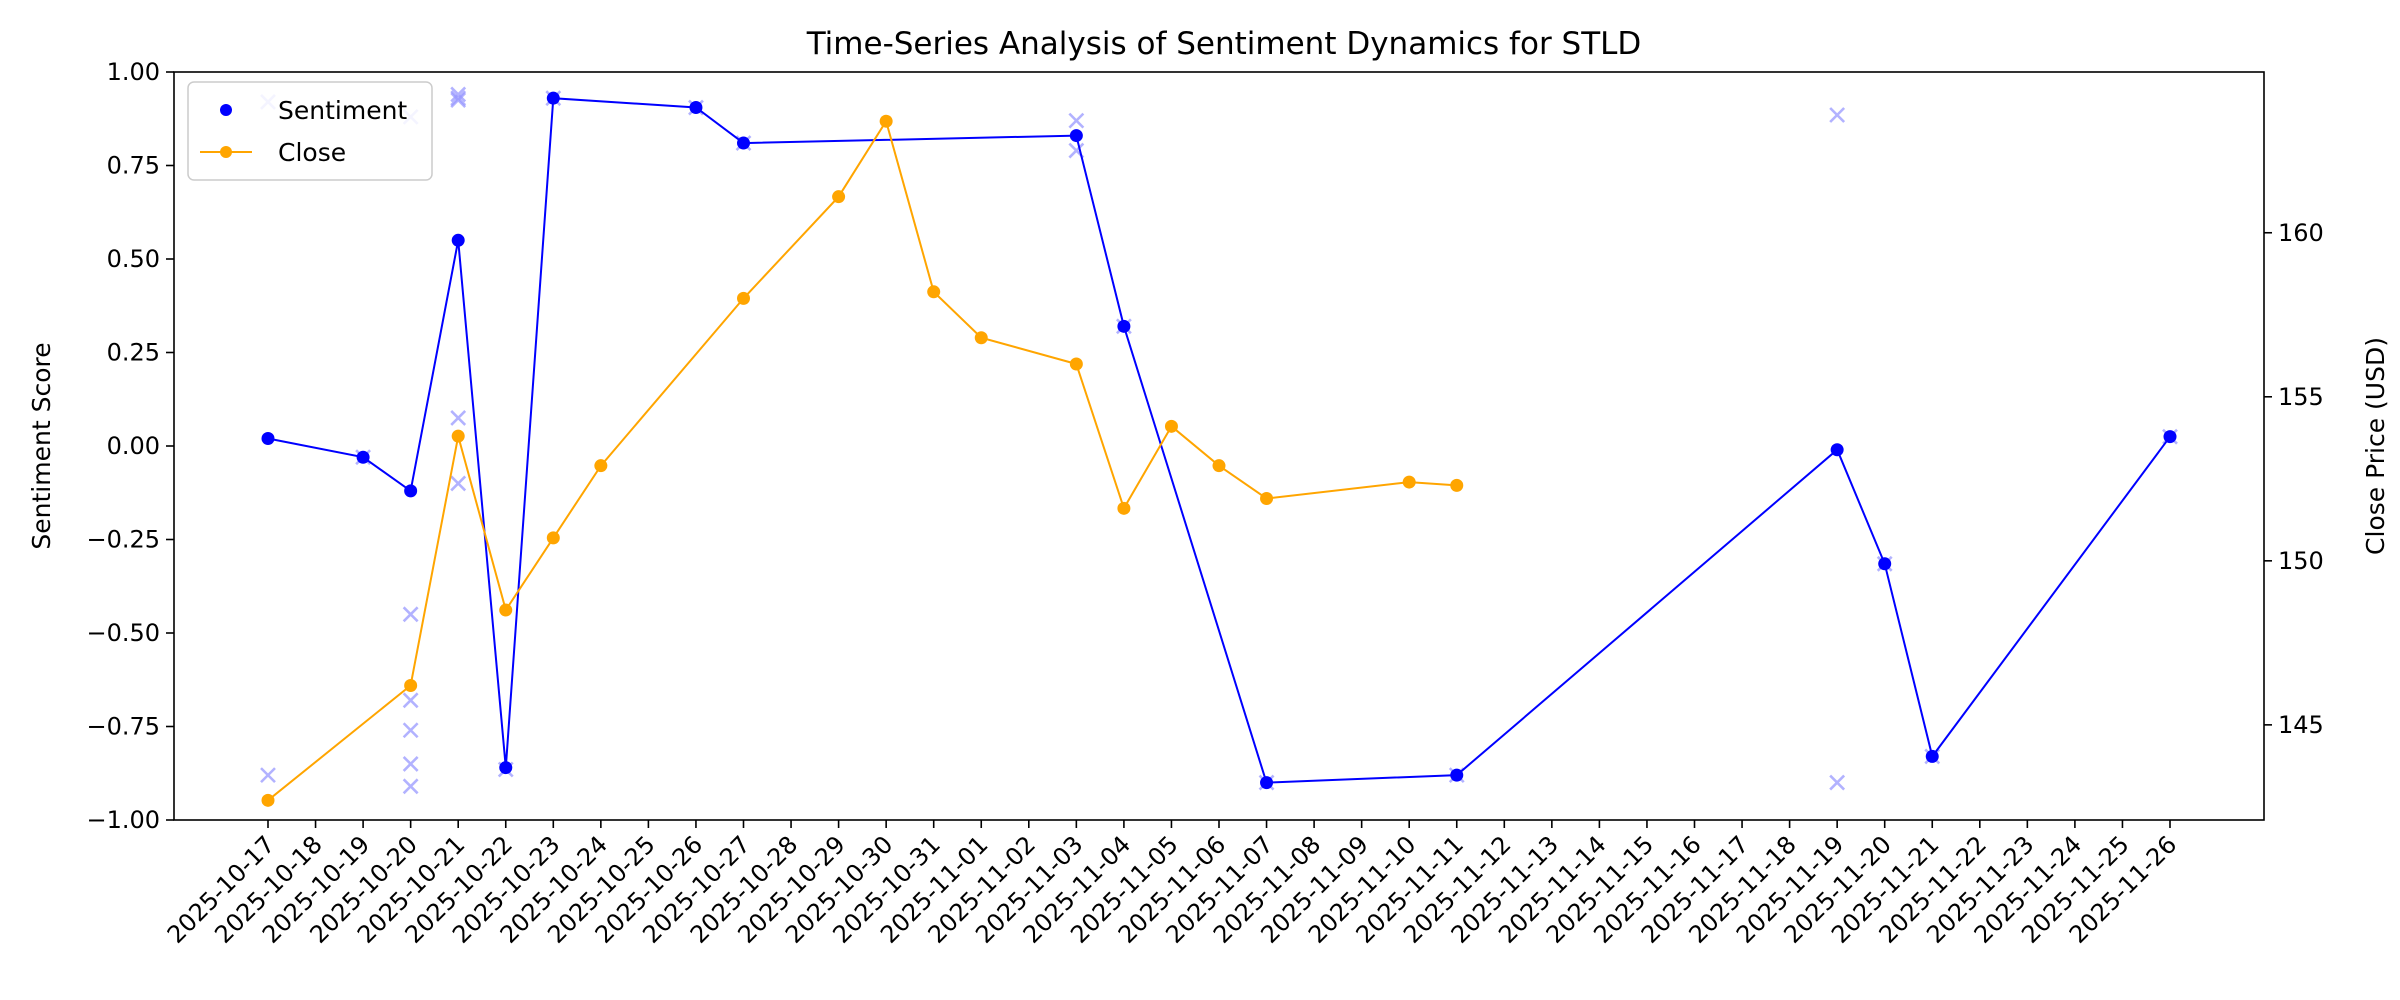 The image size is (2400, 1000). What do you see at coordinates (123, 727) in the screenshot?
I see `y-left-tick-label: −0.75` at bounding box center [123, 727].